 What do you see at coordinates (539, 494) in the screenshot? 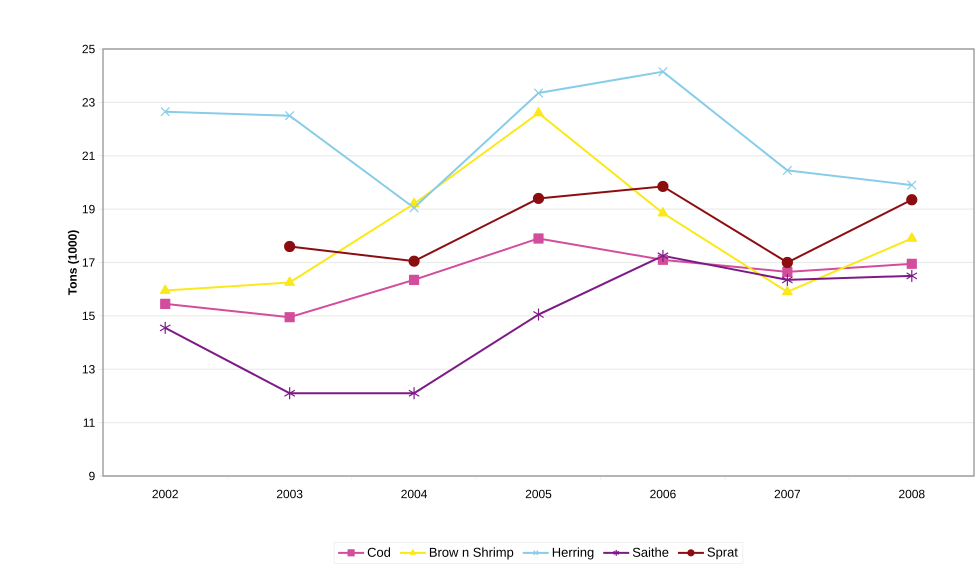
I see `x-tick-label: 2005` at bounding box center [539, 494].